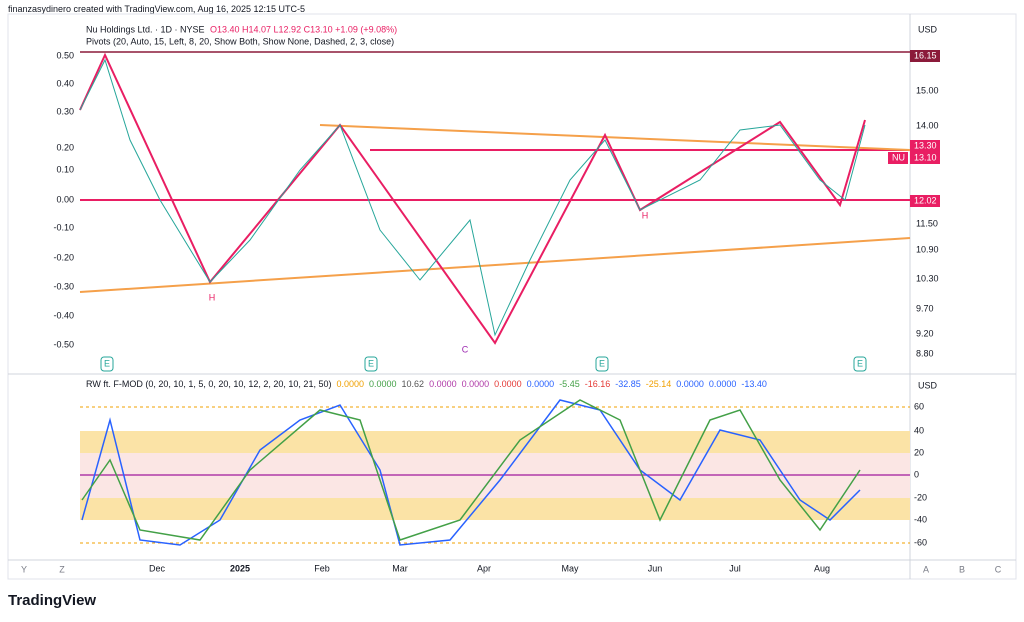 The height and width of the screenshot is (622, 1024). I want to click on oscillator-value: -32.85, so click(628, 384).